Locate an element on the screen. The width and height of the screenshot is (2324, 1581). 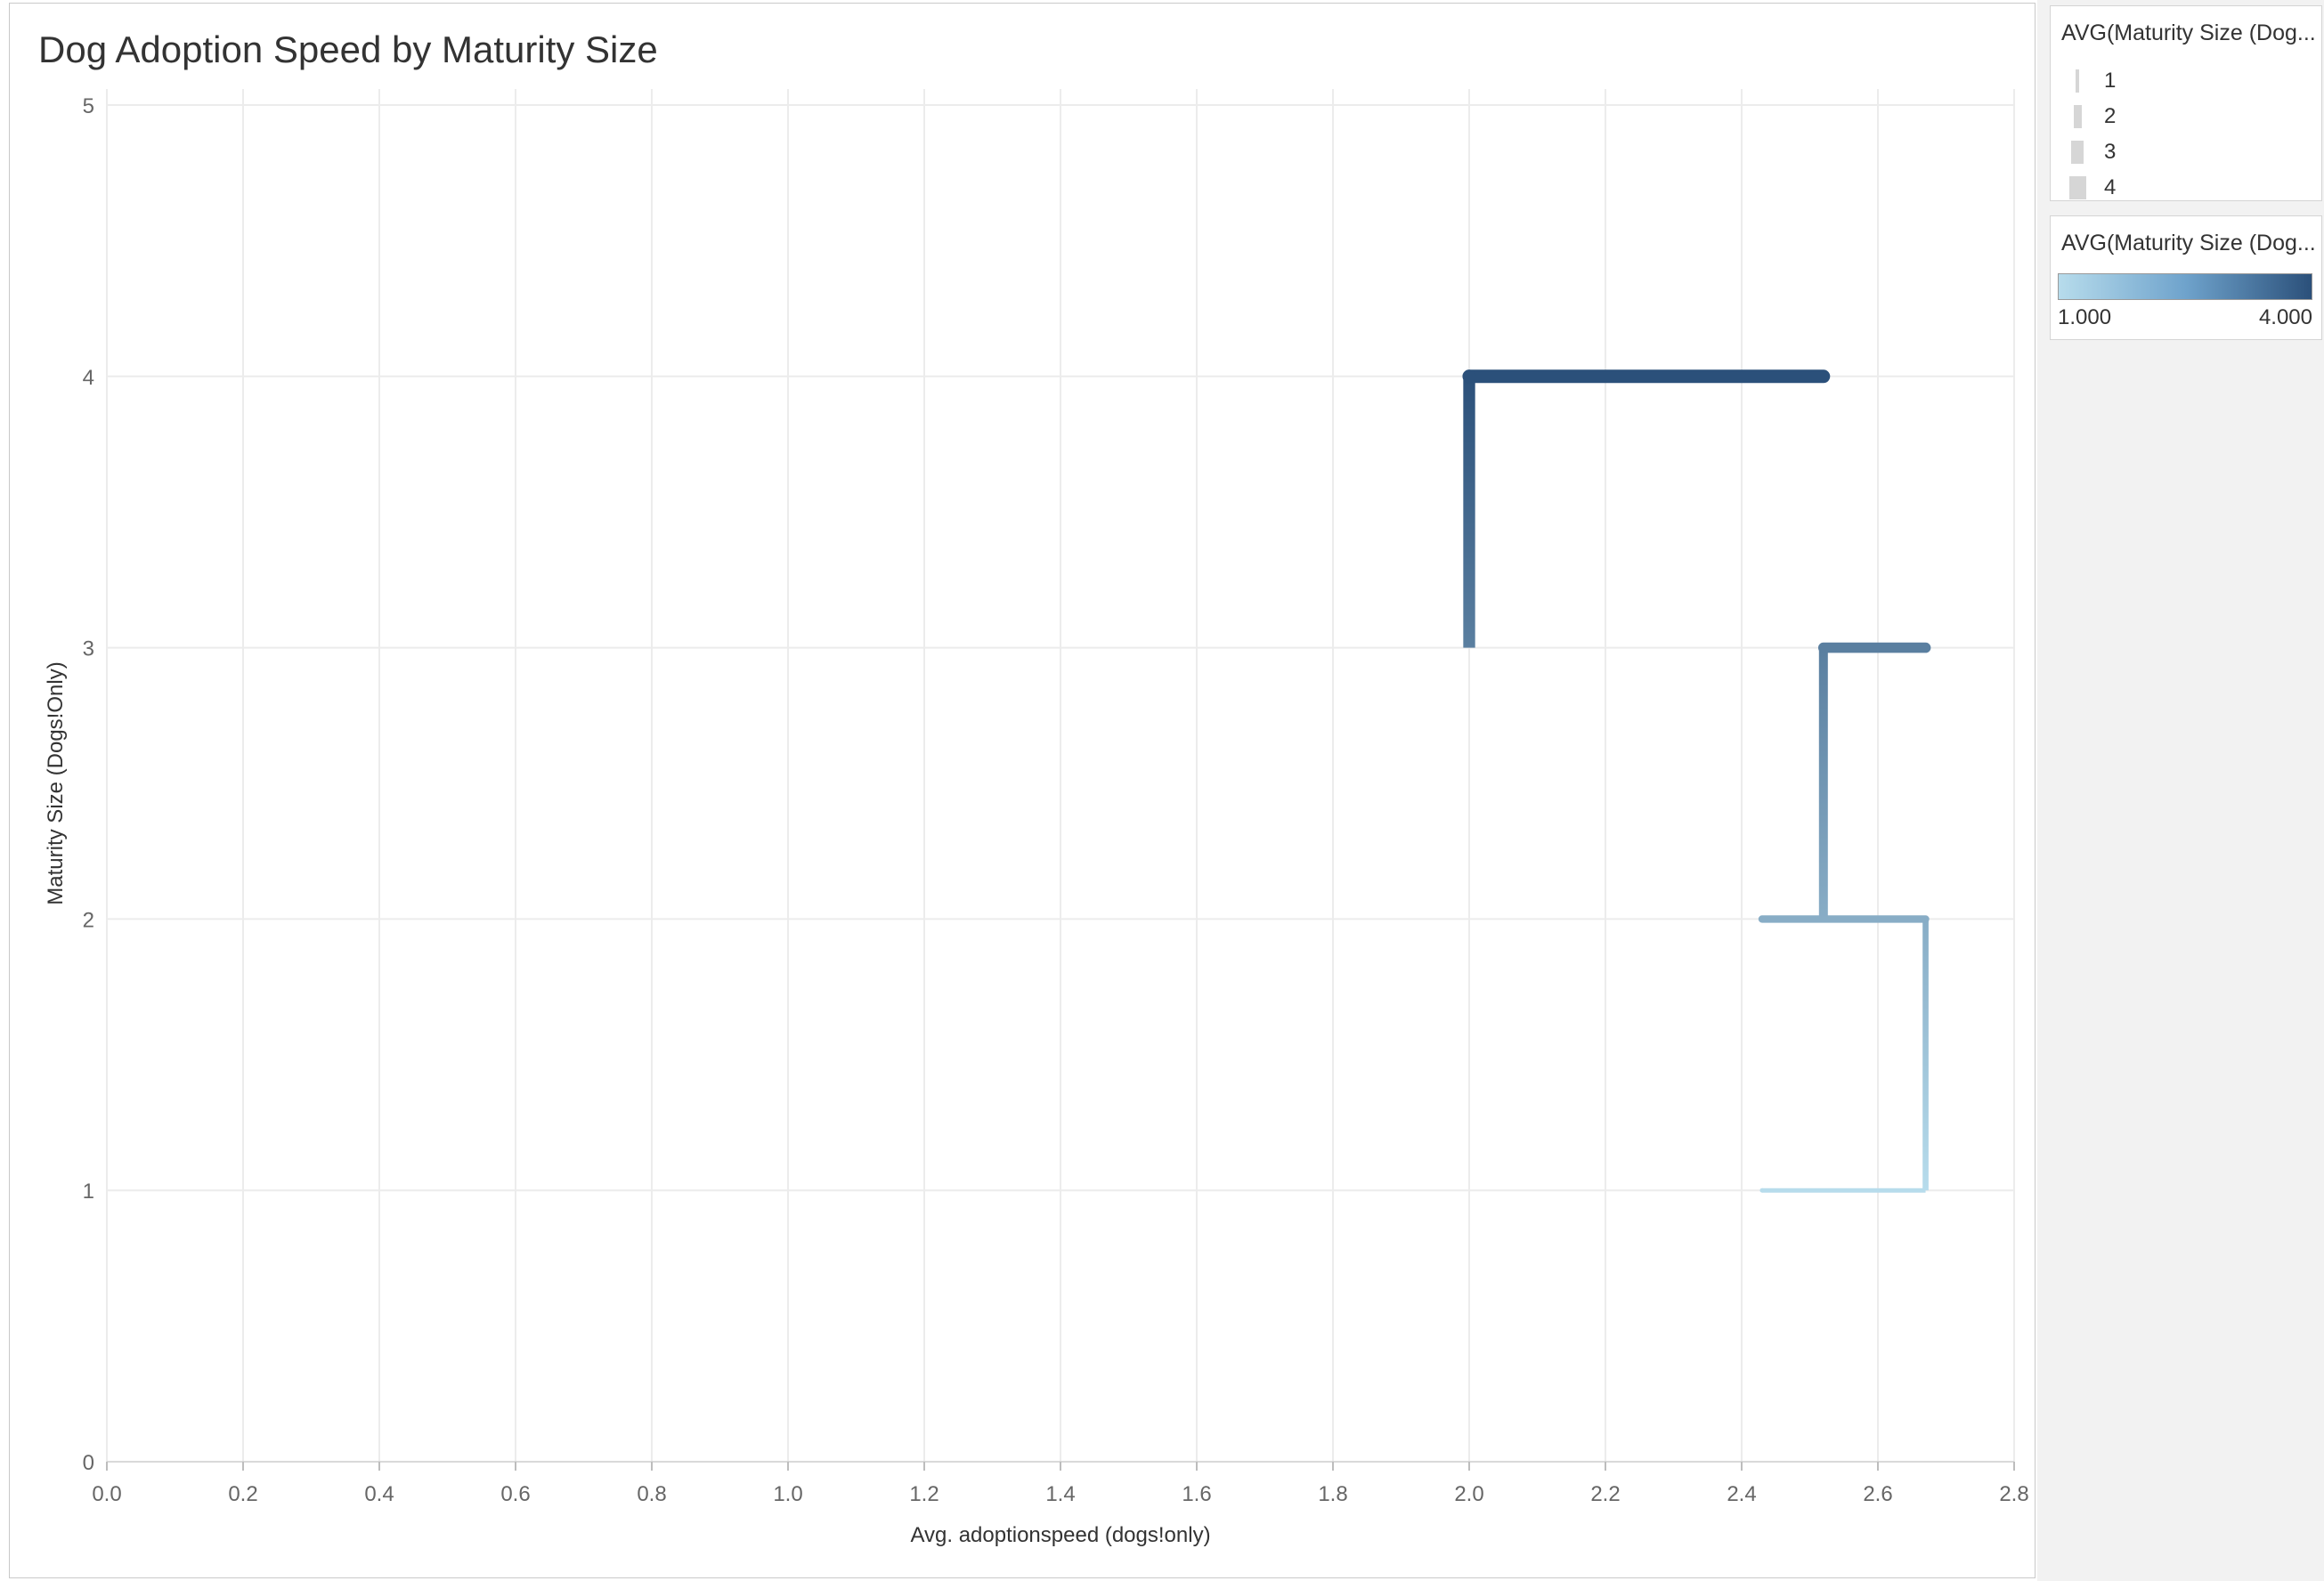
size-legend-label: 4 is located at coordinates (2110, 187).